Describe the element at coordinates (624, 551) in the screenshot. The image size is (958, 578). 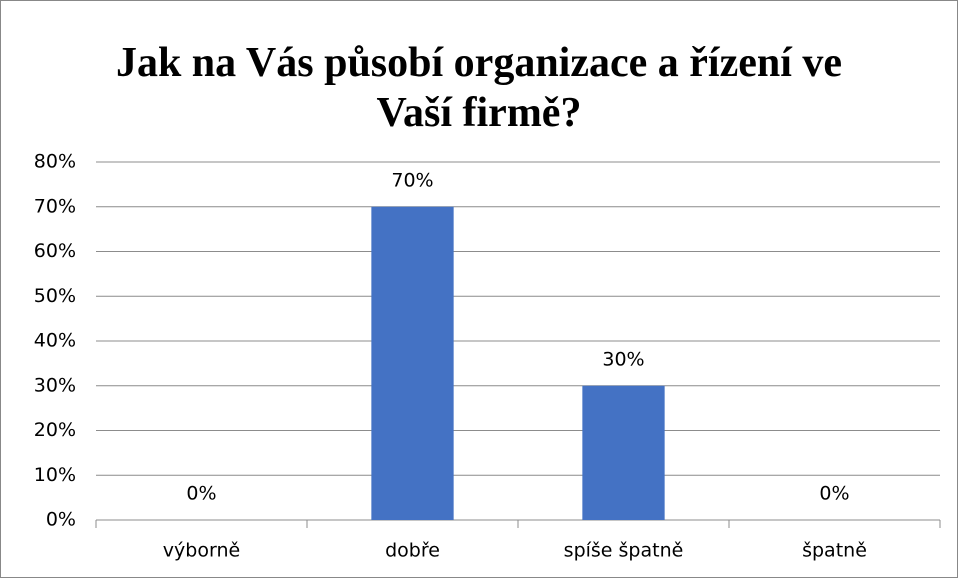
I see `x-tick-label: spíše špatně` at that location.